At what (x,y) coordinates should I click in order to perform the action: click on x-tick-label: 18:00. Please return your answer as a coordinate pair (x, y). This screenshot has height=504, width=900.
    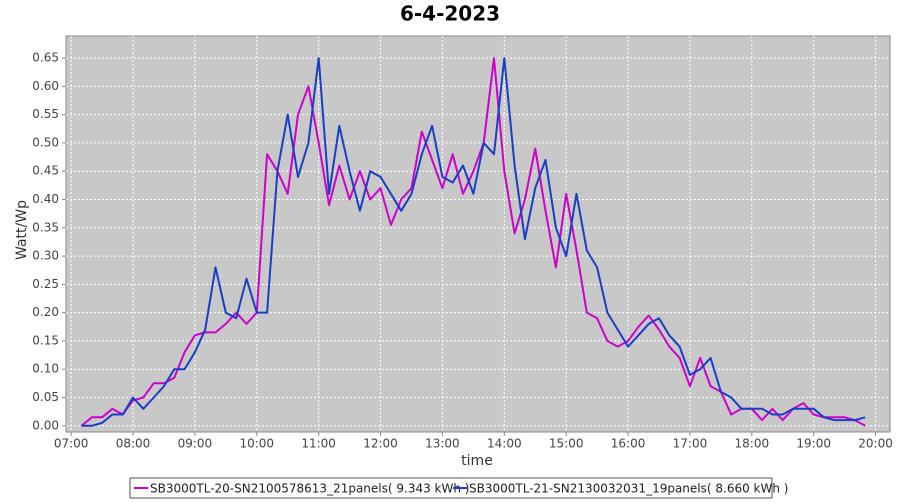
    Looking at the image, I should click on (752, 444).